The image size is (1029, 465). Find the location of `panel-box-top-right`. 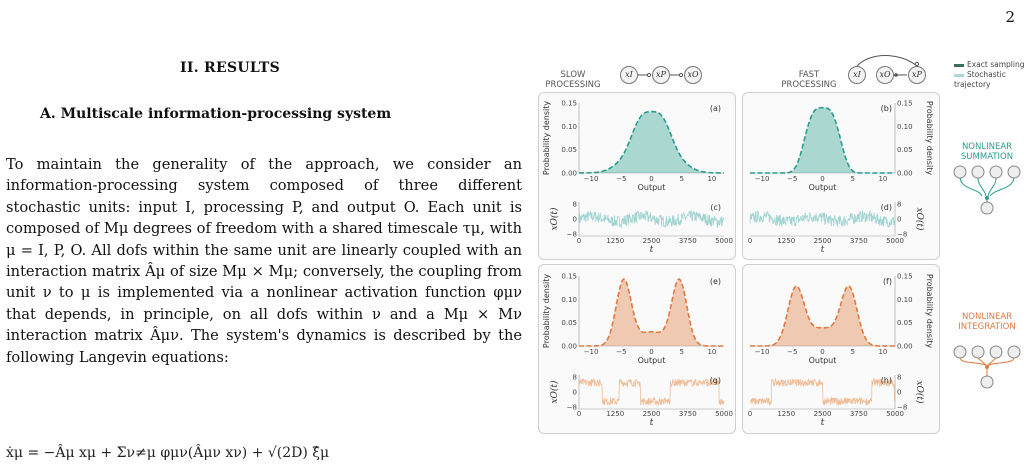

panel-box-top-right is located at coordinates (841, 176).